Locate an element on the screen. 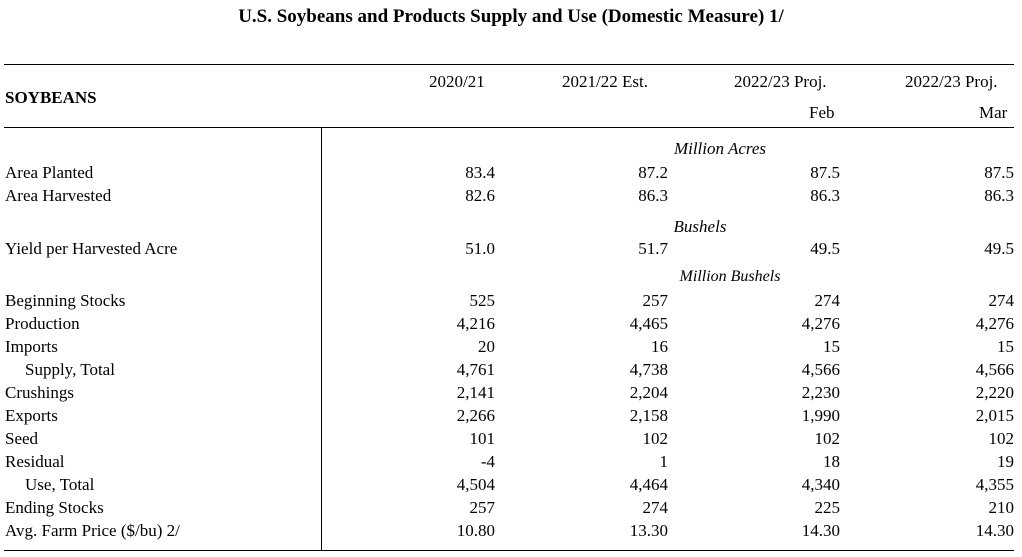  table-cell: 210 is located at coordinates (1001, 507).